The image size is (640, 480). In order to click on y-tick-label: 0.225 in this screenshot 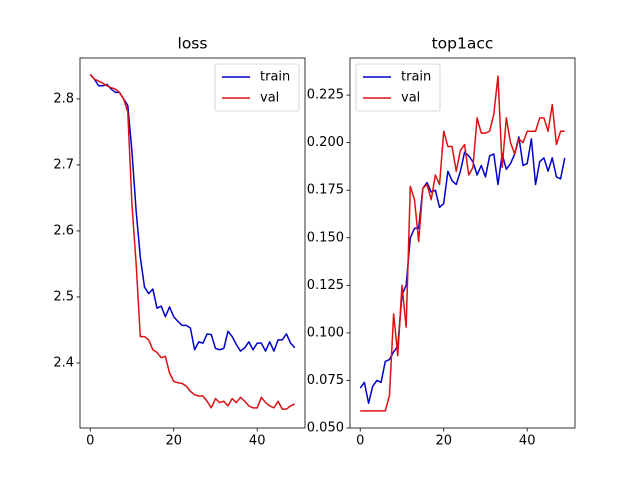, I will do `click(325, 95)`.